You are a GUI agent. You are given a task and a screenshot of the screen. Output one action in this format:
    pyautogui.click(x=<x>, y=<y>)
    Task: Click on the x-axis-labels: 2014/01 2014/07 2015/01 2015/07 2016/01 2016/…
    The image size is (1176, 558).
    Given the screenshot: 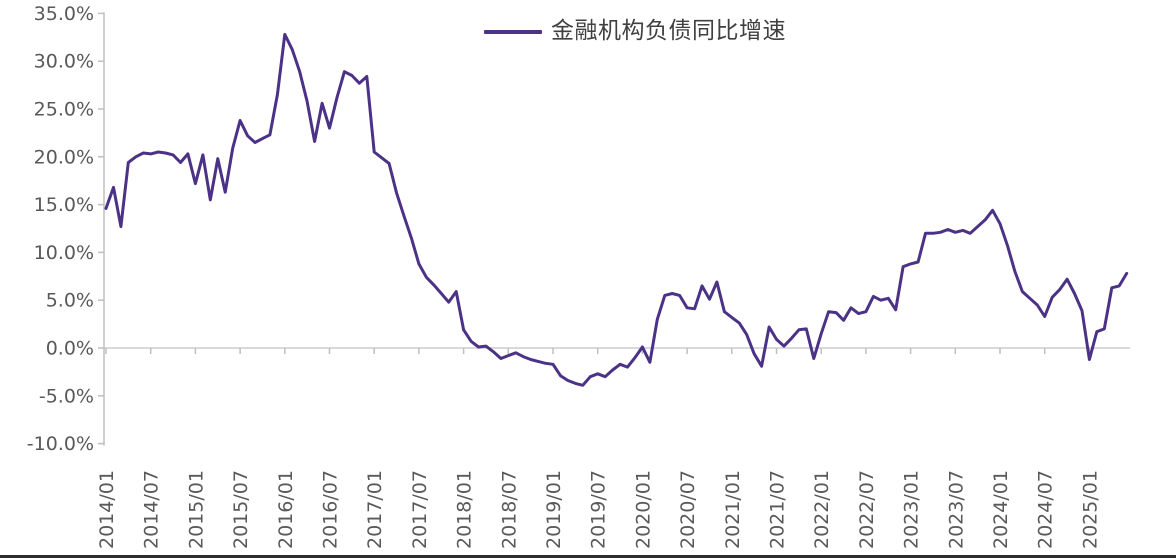 What is the action you would take?
    pyautogui.click(x=598, y=509)
    